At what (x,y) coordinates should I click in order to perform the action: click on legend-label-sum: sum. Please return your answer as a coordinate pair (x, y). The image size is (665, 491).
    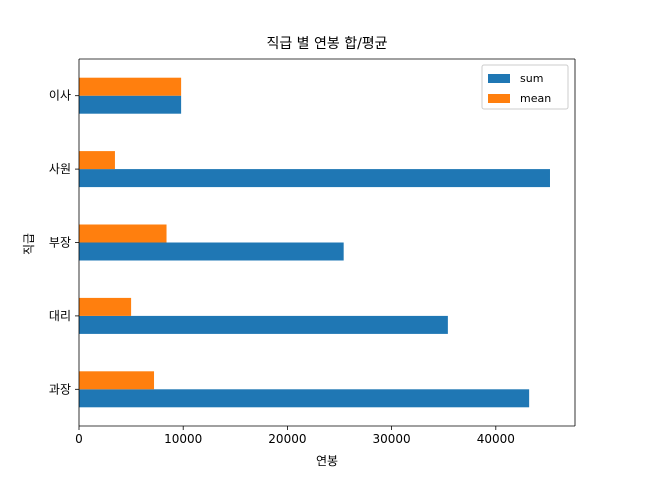
    Looking at the image, I should click on (531, 78).